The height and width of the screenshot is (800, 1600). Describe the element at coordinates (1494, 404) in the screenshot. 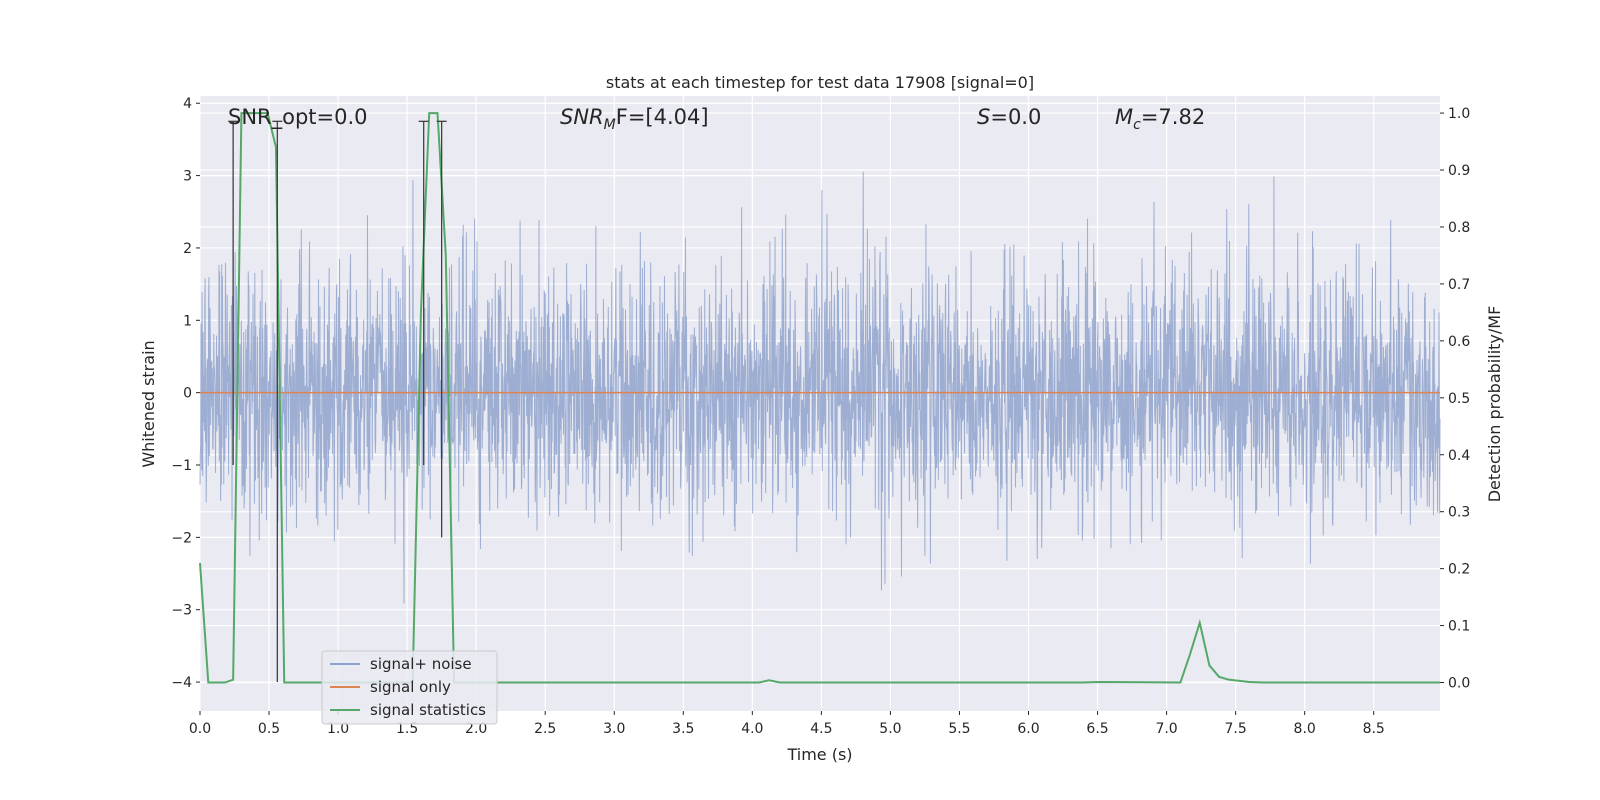

I see `y-right-axis-label: Detection probability/MF` at that location.